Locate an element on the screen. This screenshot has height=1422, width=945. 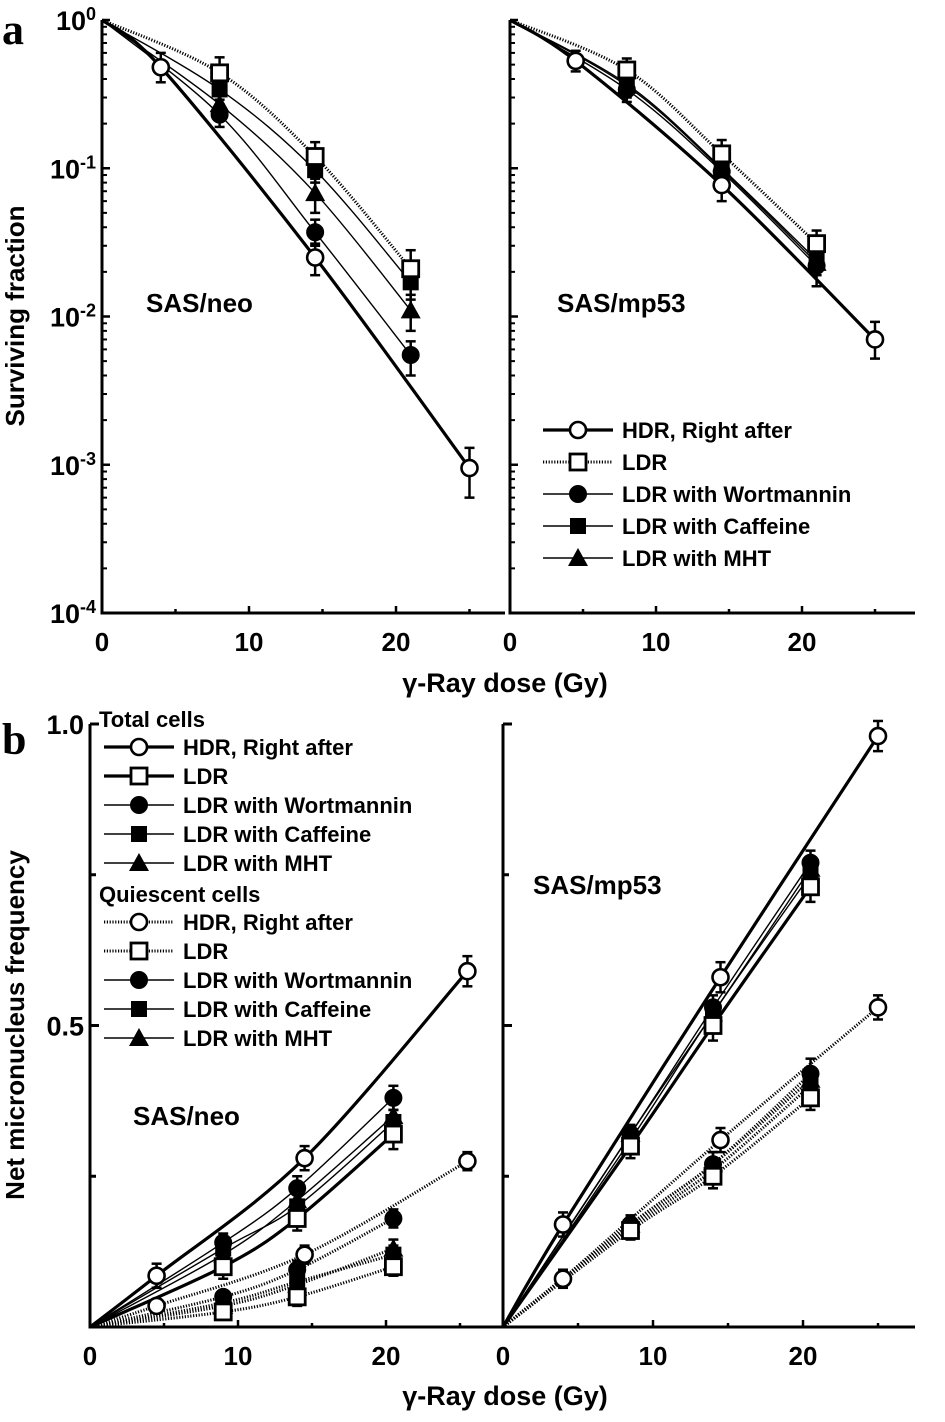
y-tick-label: 0.5 is located at coordinates (65, 1027).